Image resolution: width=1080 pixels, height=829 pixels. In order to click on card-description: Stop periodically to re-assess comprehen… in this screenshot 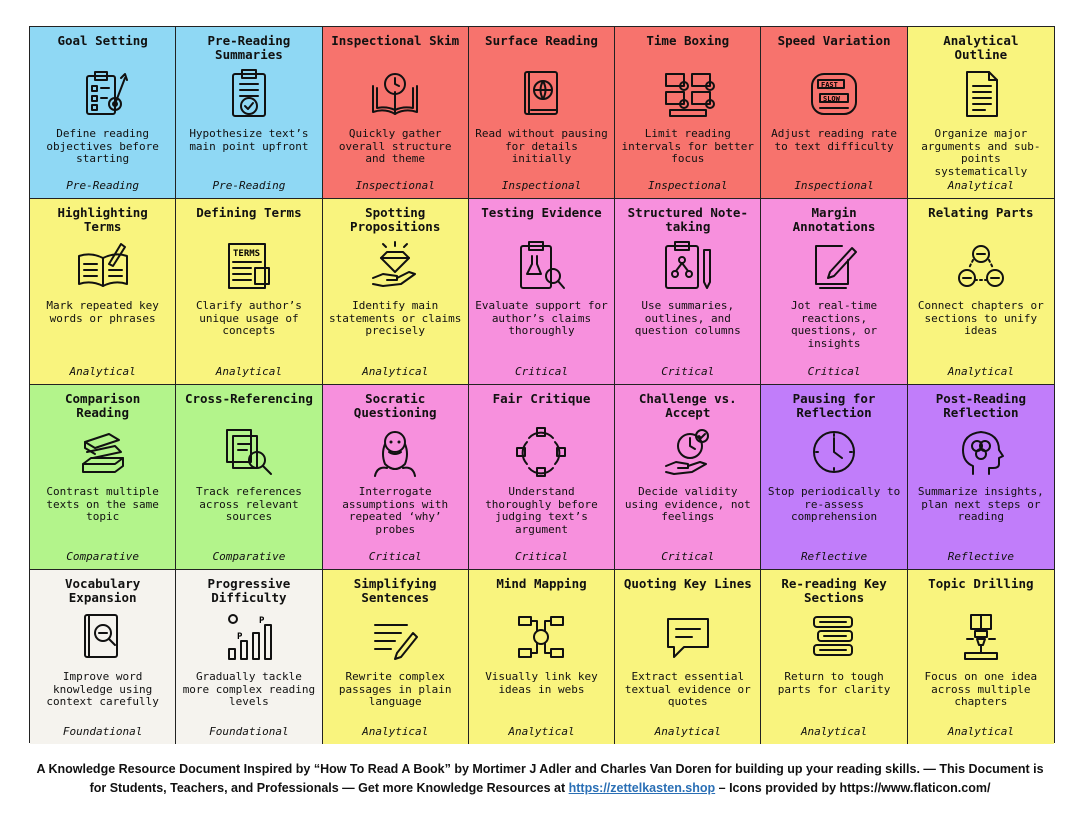, I will do `click(834, 504)`.